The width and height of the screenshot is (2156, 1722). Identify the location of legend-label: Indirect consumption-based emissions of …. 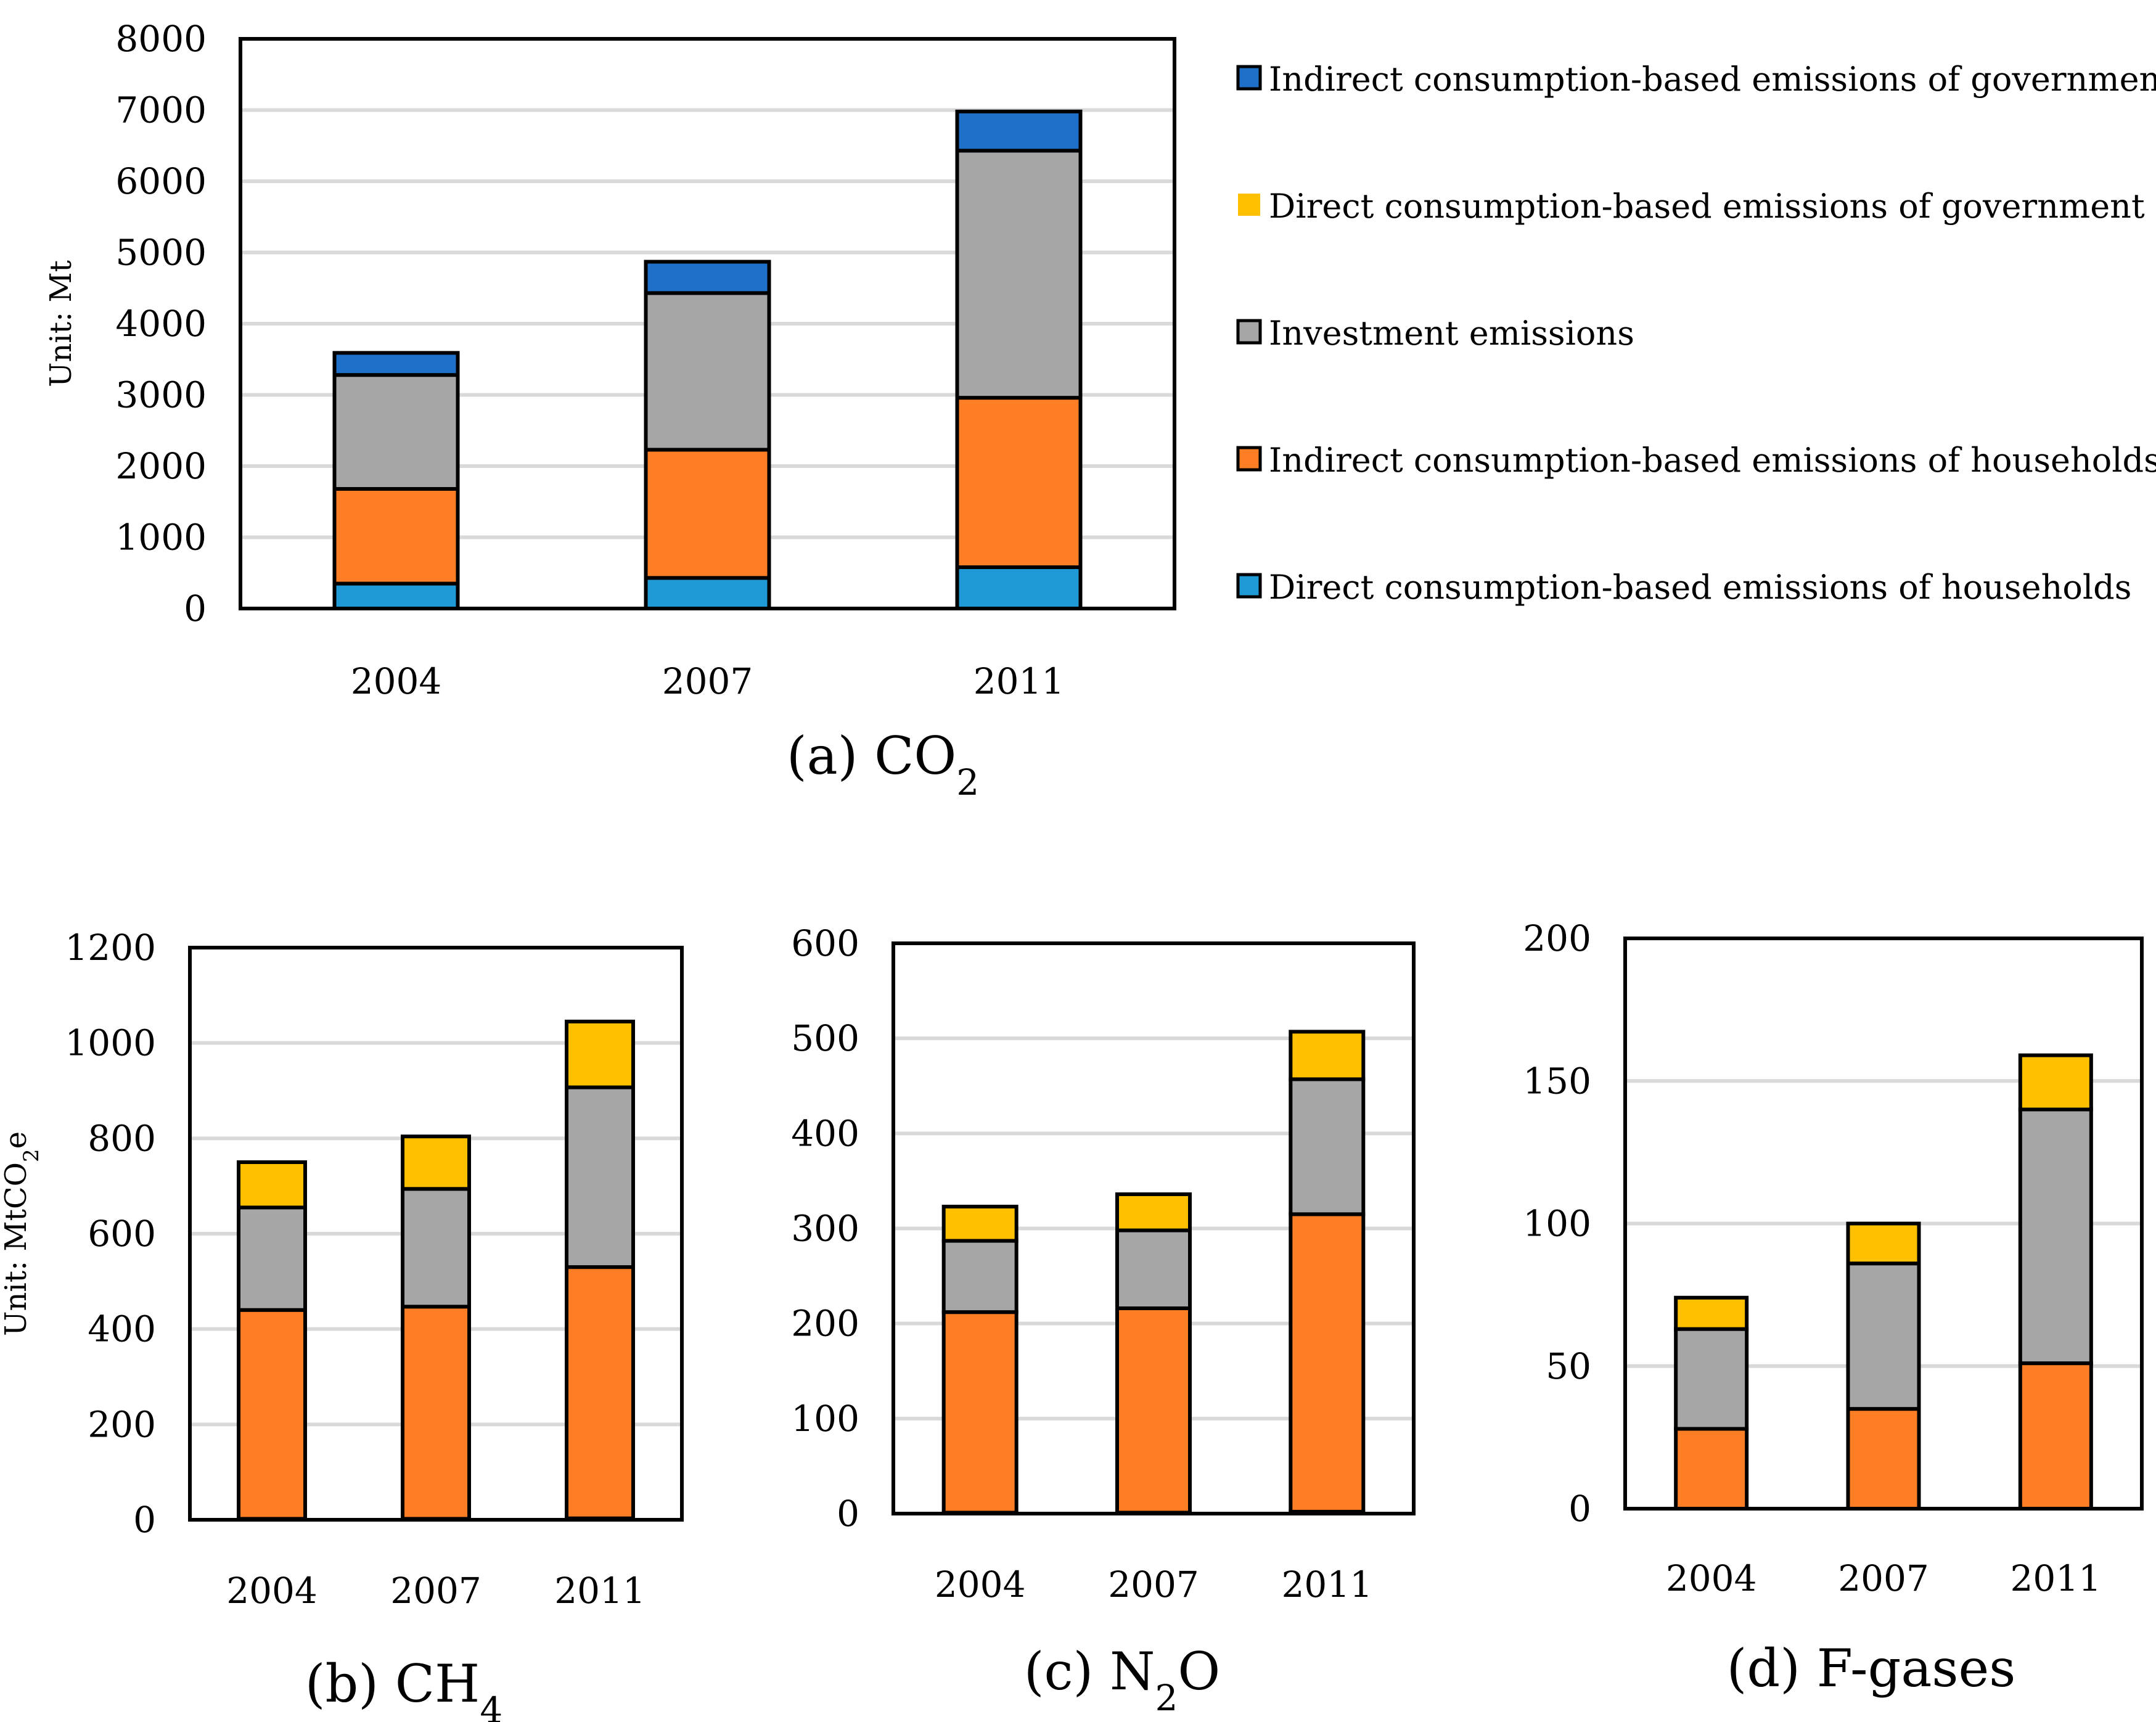
(1712, 460).